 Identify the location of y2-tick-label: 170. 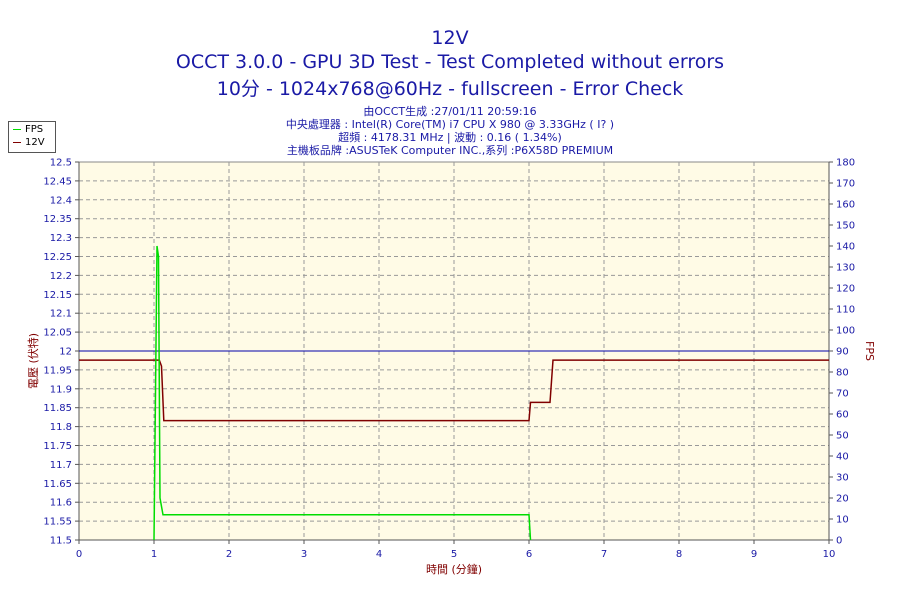
(845, 184).